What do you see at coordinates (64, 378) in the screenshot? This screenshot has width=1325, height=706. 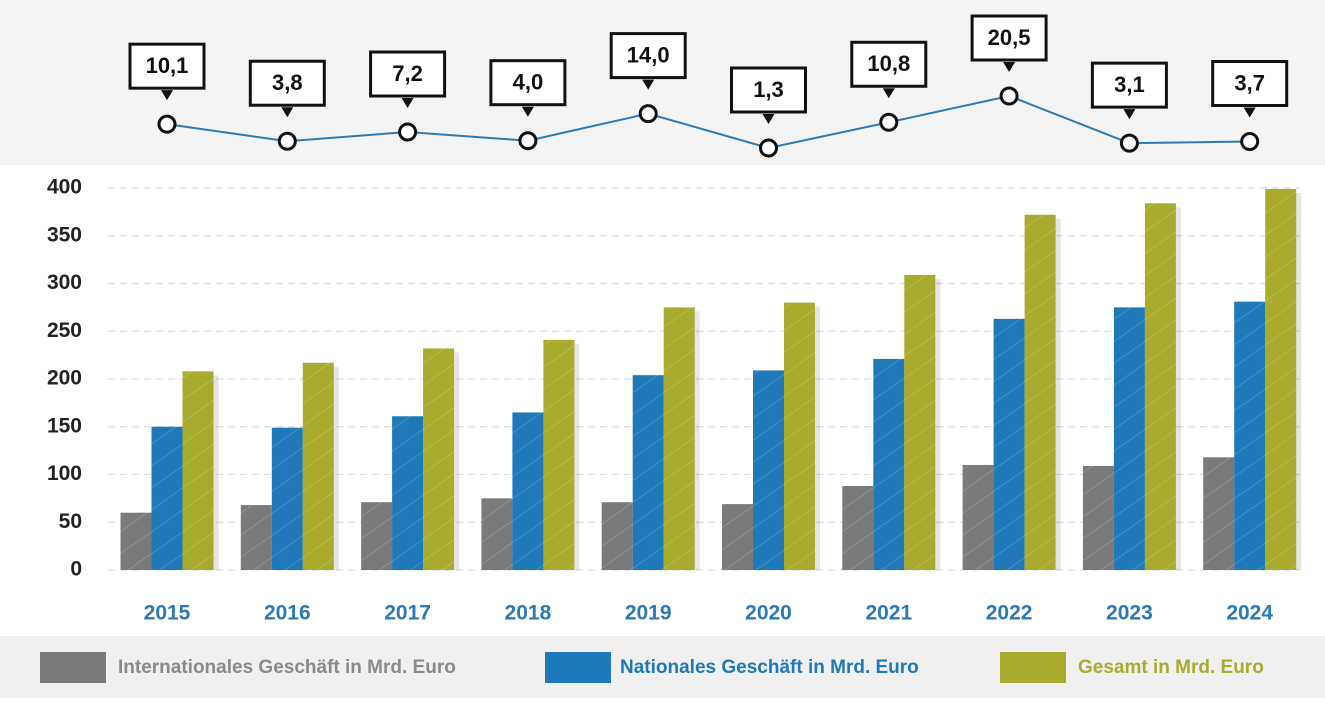 I see `y-tick-label: 200` at bounding box center [64, 378].